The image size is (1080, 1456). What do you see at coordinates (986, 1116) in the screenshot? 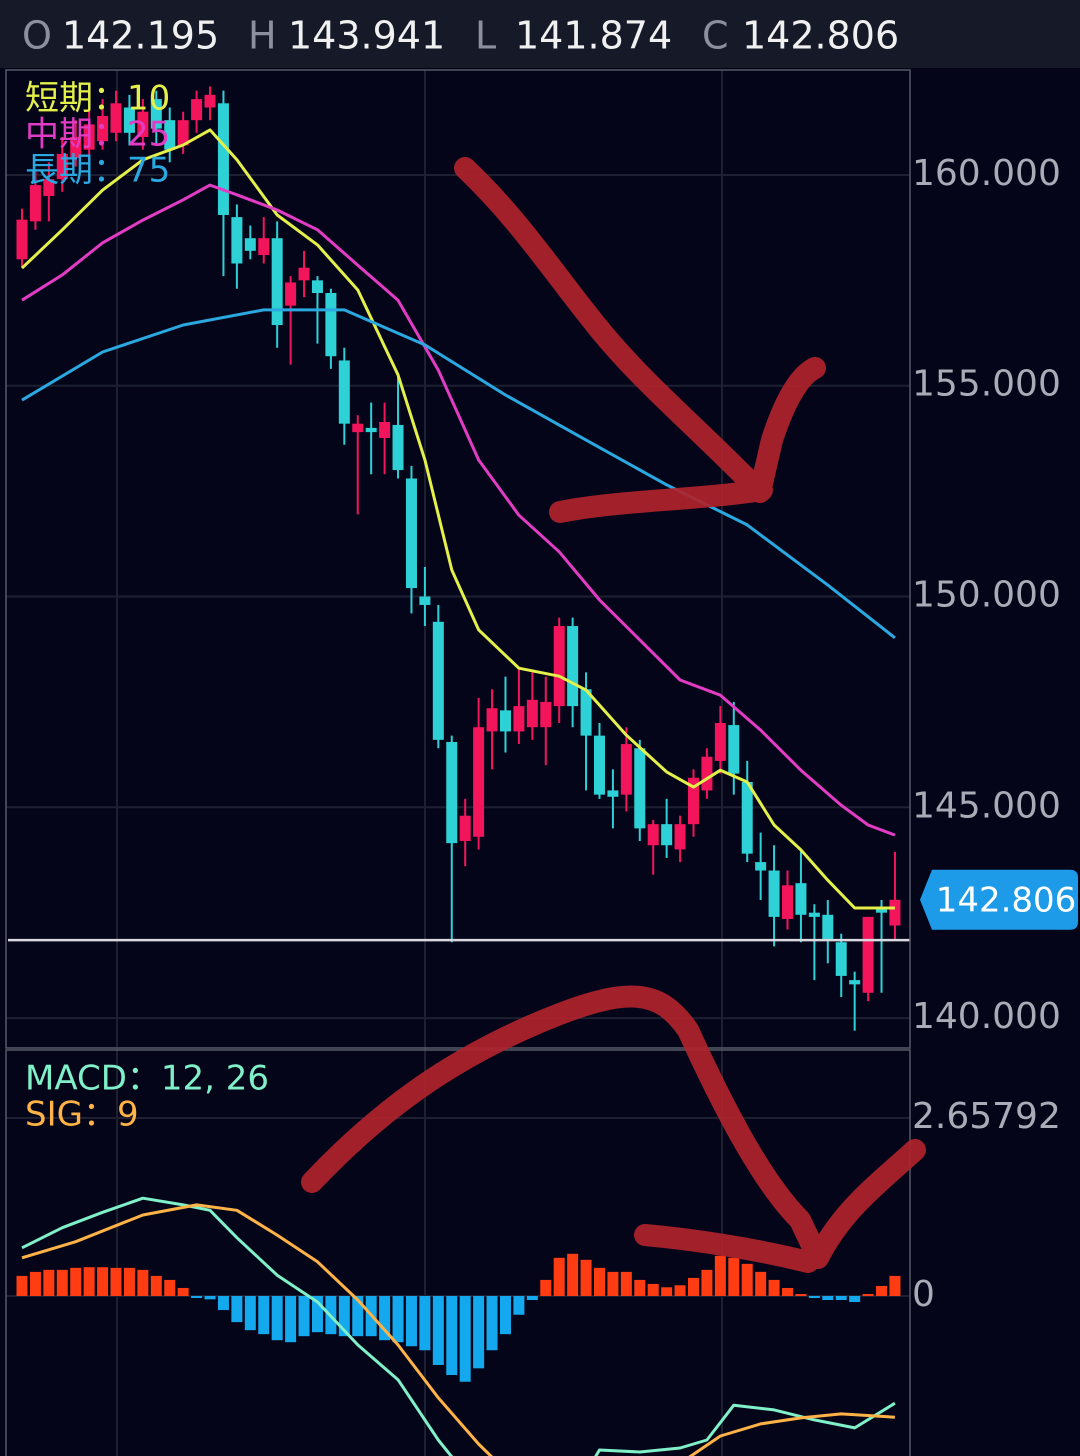
I see `y-tick-label: 2.65792` at bounding box center [986, 1116].